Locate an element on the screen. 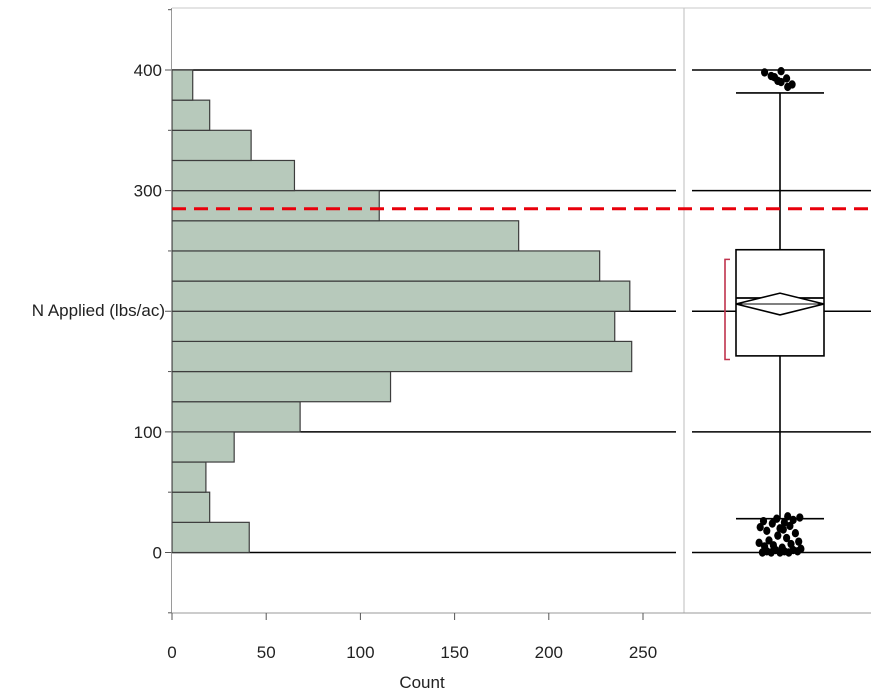 The image size is (871, 696). x-tick-label-0: 0 is located at coordinates (171, 652).